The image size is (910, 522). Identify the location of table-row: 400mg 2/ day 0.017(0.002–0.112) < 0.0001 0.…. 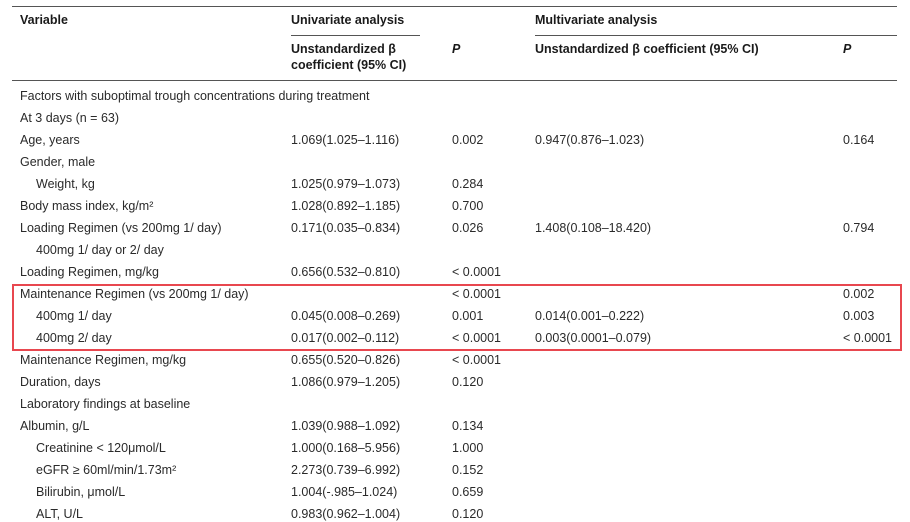
(455, 339).